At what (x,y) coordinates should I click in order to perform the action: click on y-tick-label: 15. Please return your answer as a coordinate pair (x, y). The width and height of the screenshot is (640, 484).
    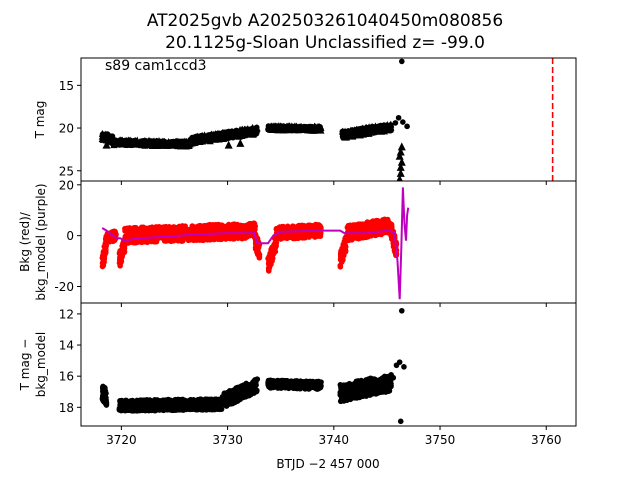
    Looking at the image, I should click on (66, 86).